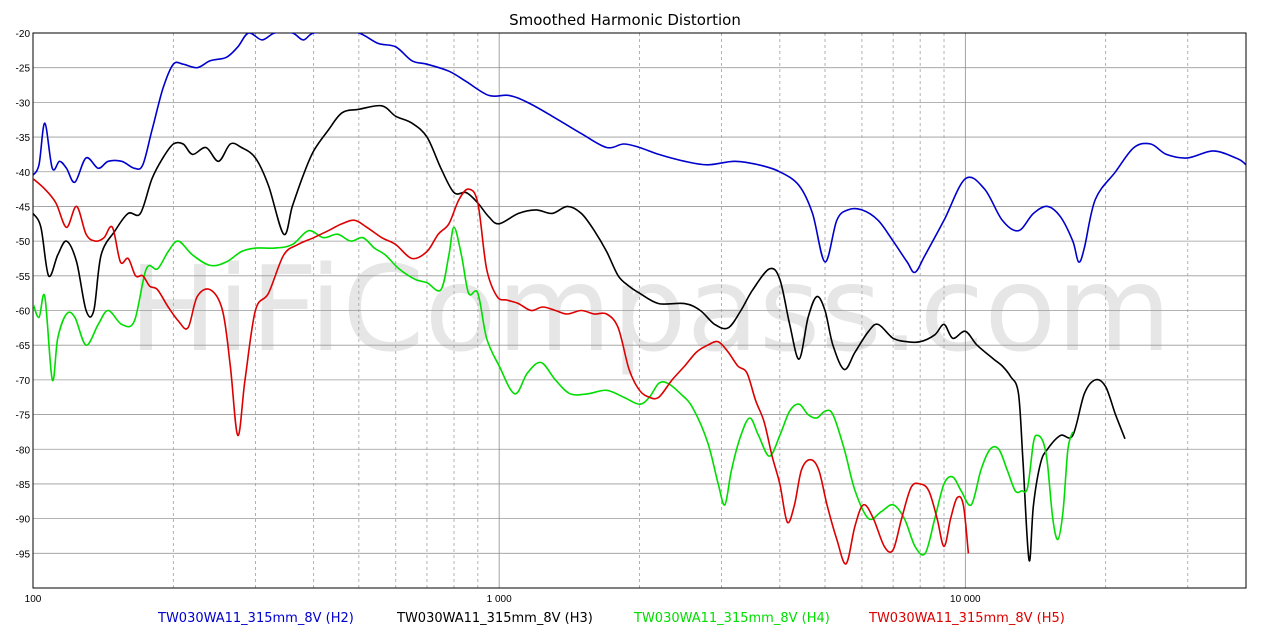  What do you see at coordinates (33, 599) in the screenshot?
I see `x-tick-label: 100` at bounding box center [33, 599].